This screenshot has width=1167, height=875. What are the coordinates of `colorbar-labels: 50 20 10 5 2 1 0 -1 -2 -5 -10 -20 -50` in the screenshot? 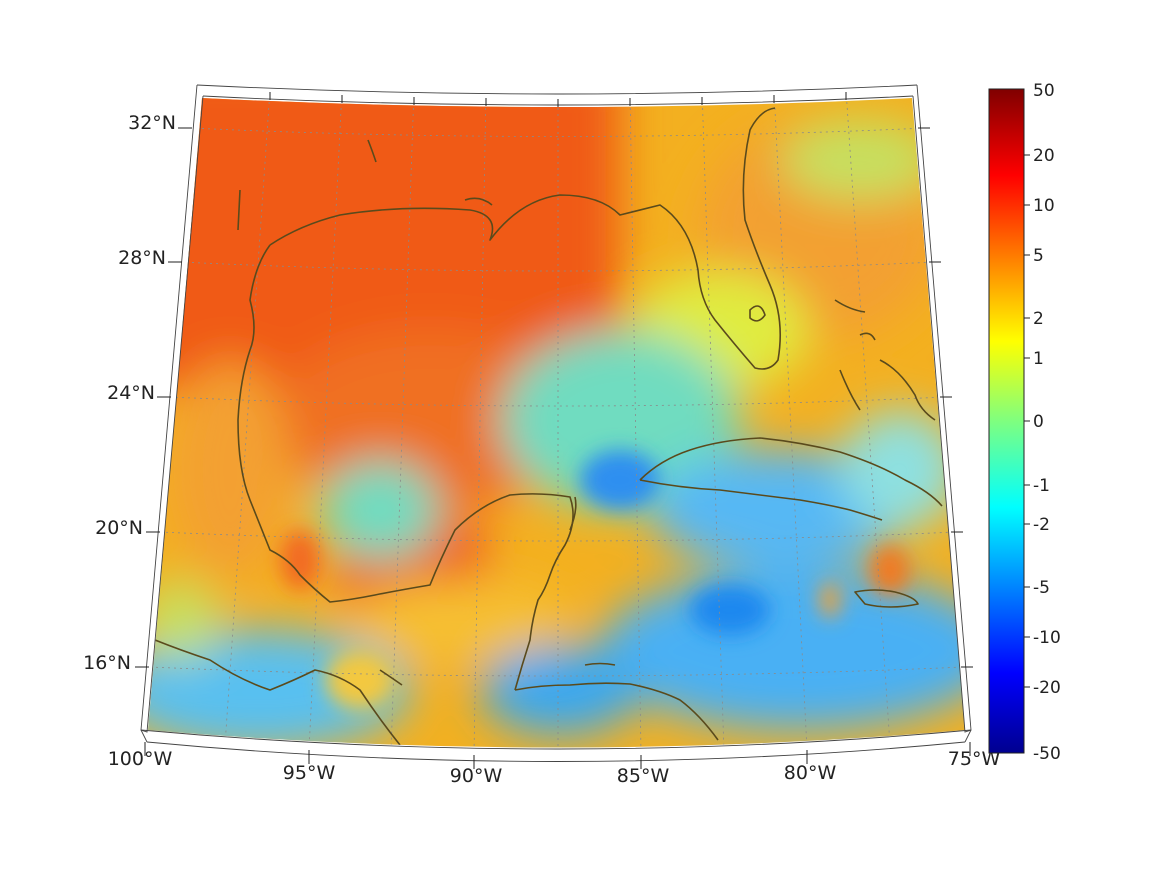 It's located at (1047, 422).